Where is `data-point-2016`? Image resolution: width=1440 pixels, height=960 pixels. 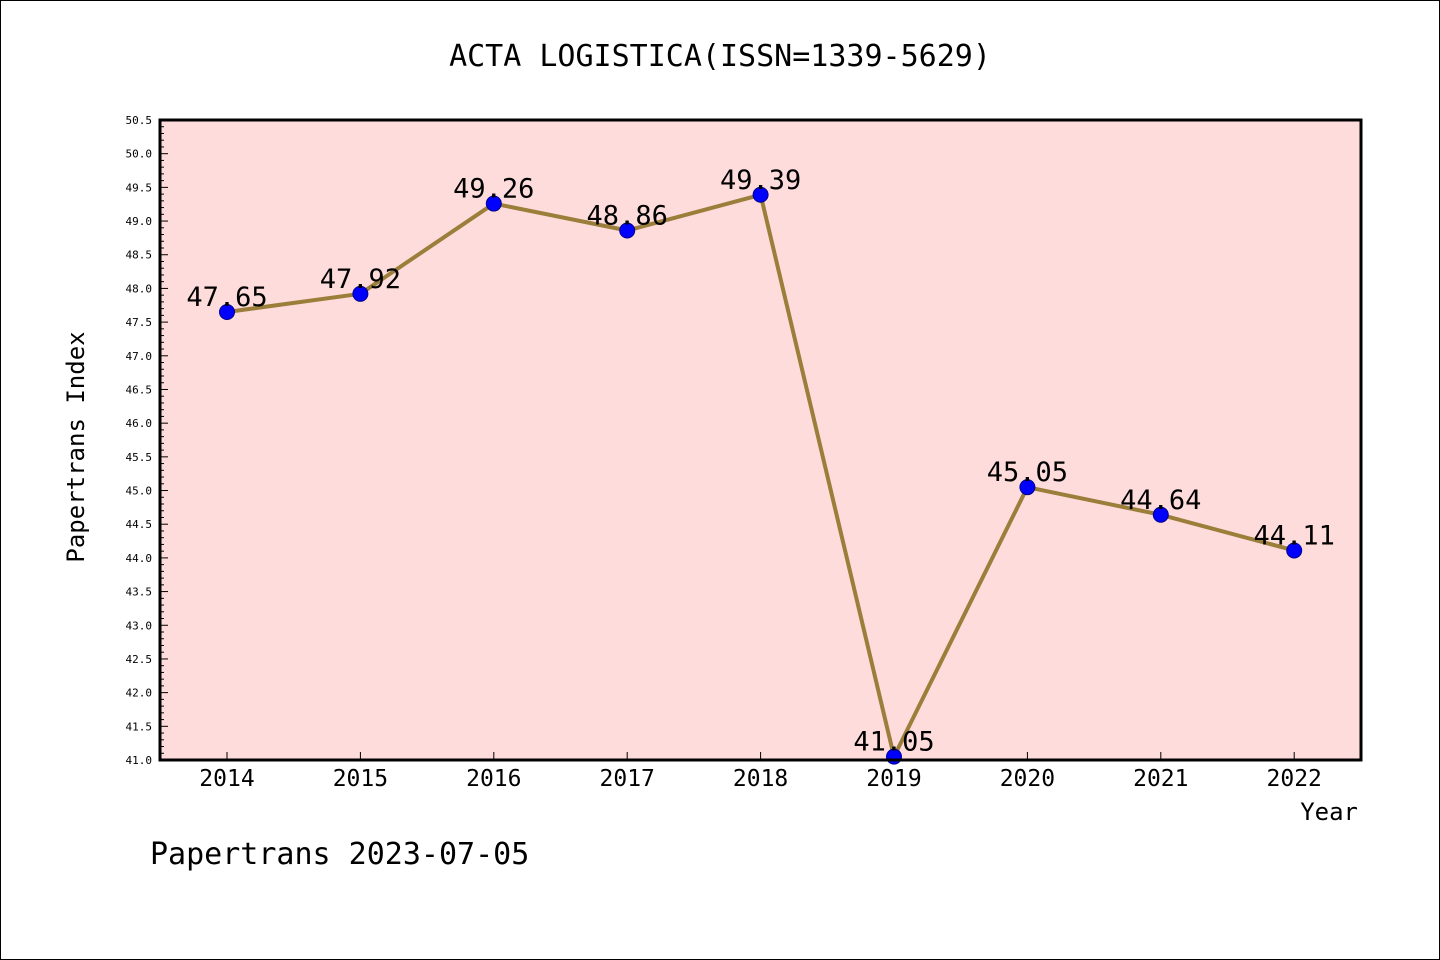 data-point-2016 is located at coordinates (493, 203).